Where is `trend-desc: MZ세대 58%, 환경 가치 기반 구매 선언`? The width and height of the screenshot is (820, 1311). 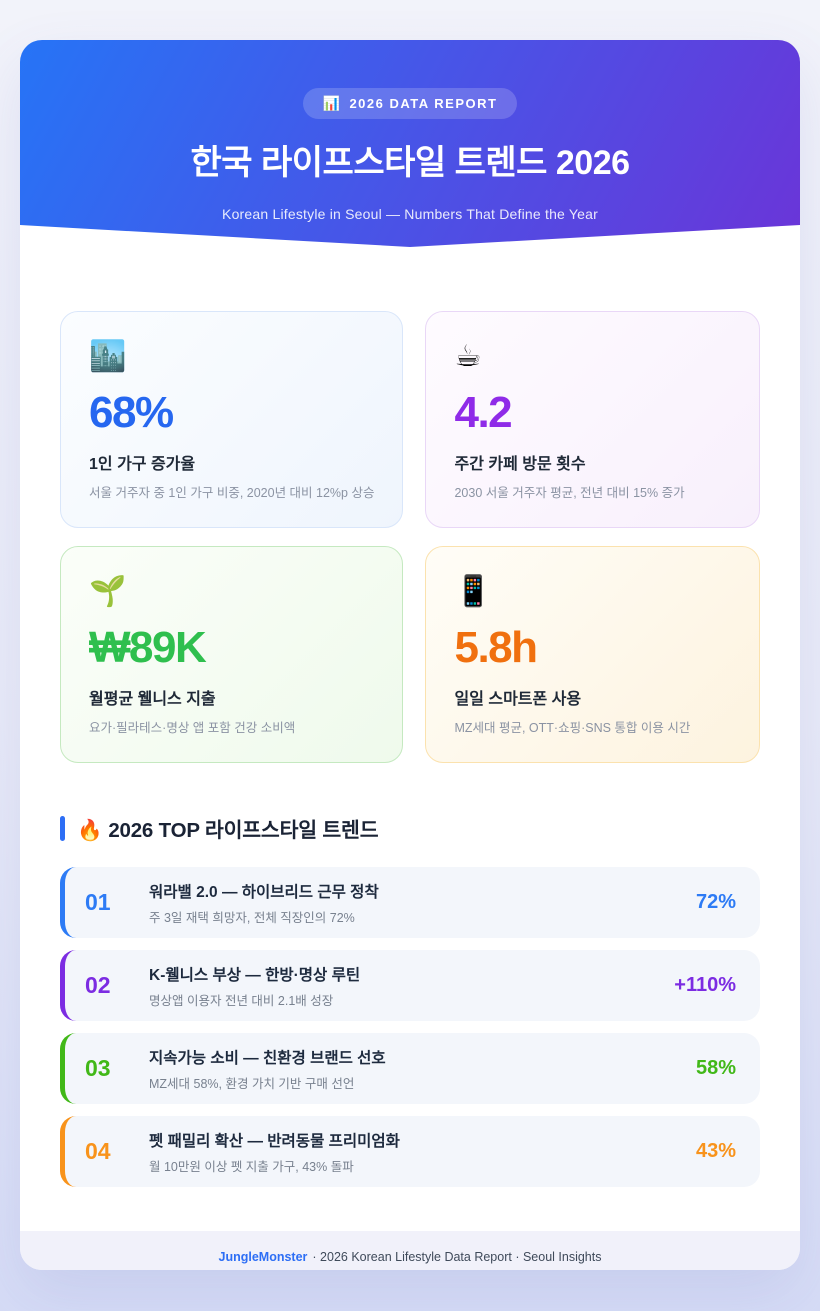 trend-desc: MZ세대 58%, 환경 가치 기반 구매 선언 is located at coordinates (252, 1083).